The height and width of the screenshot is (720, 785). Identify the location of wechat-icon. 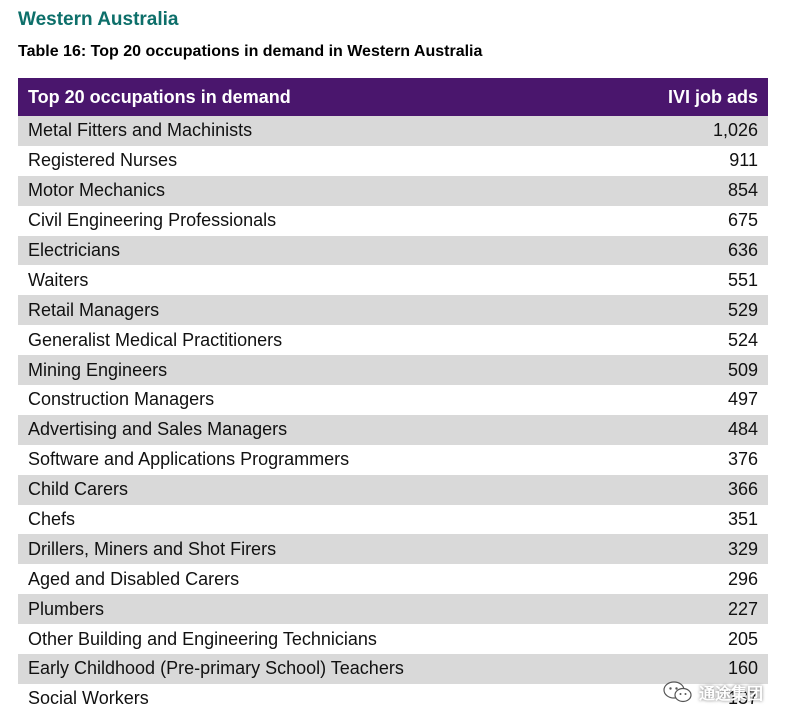
(678, 692).